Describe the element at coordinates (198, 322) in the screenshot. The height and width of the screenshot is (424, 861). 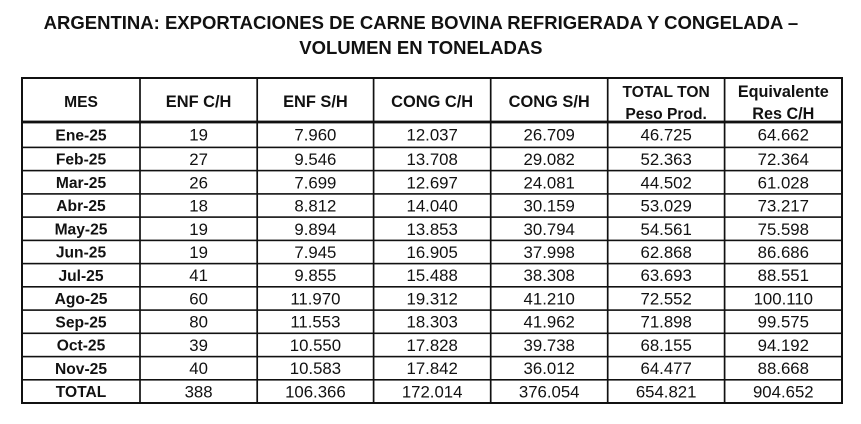
I see `svg-text: 80` at that location.